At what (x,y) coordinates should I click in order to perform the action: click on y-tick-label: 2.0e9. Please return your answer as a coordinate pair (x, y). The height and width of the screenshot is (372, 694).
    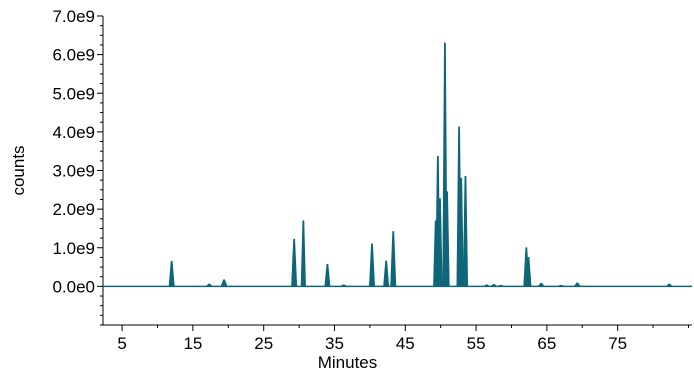
    Looking at the image, I should click on (73, 209).